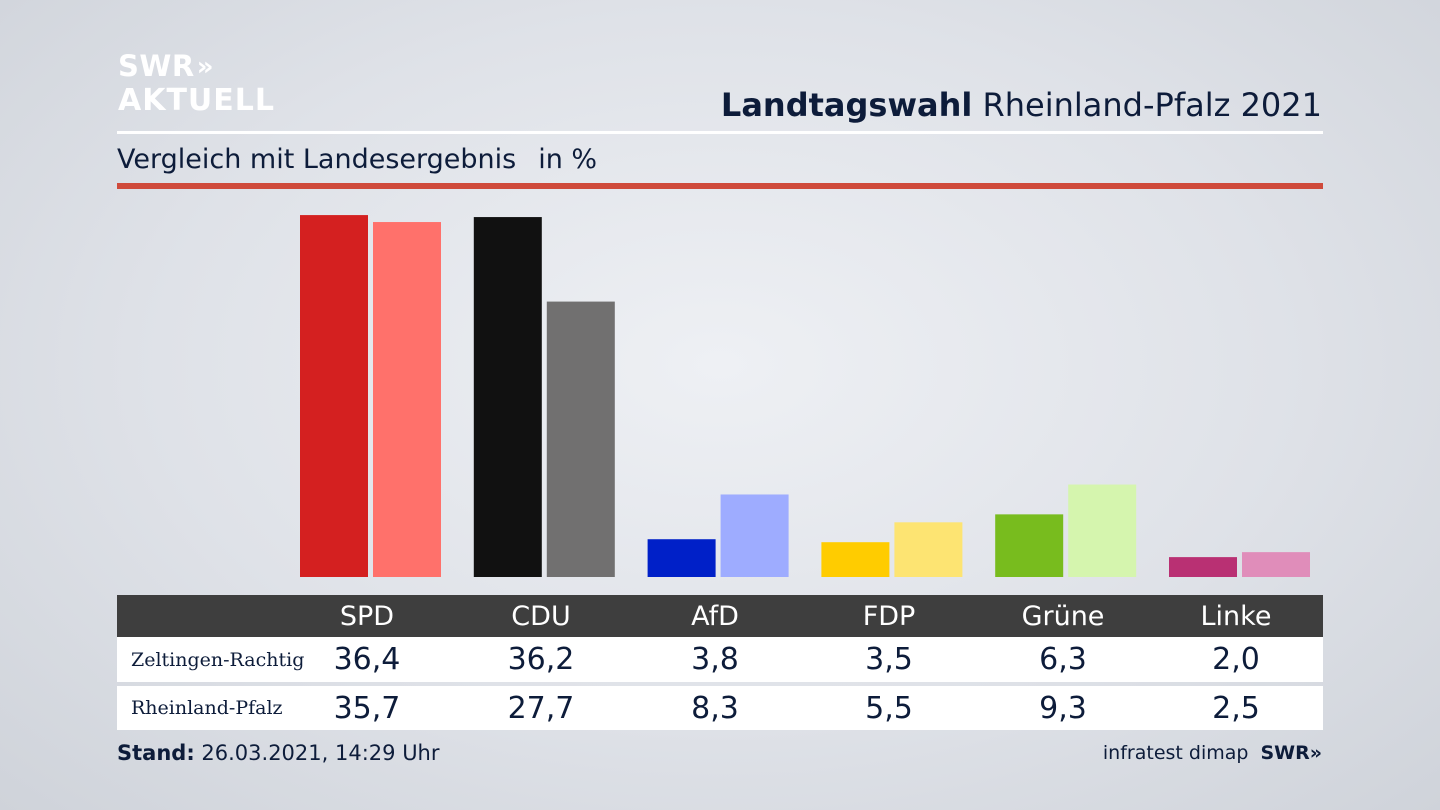  What do you see at coordinates (889, 708) in the screenshot?
I see `value-cell: 5,5` at bounding box center [889, 708].